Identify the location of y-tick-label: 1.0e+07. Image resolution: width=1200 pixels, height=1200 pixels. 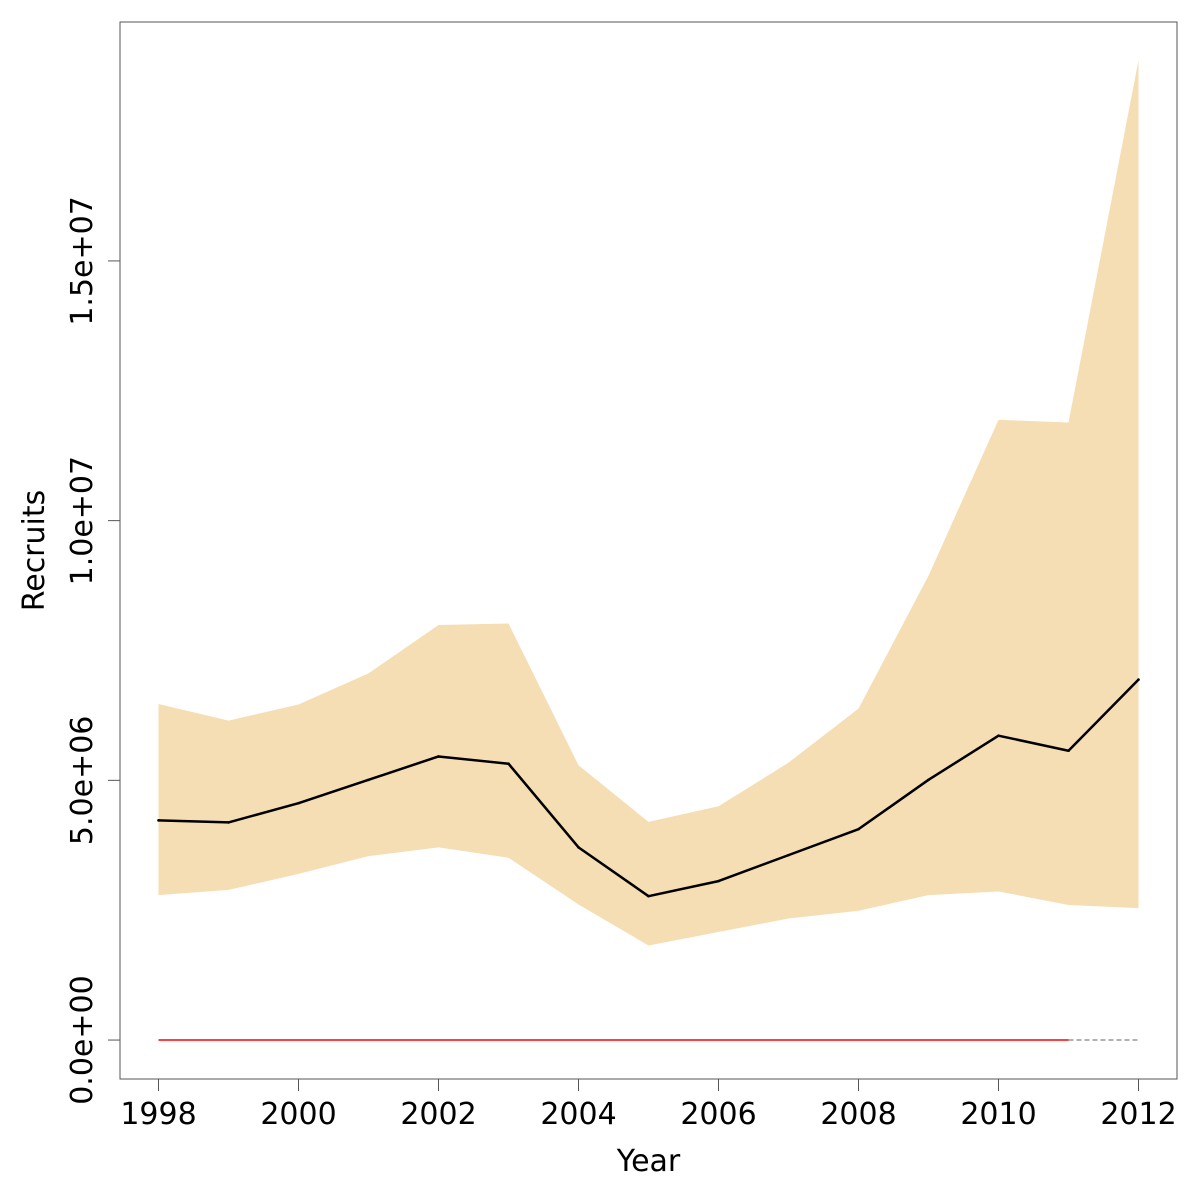
(82, 520).